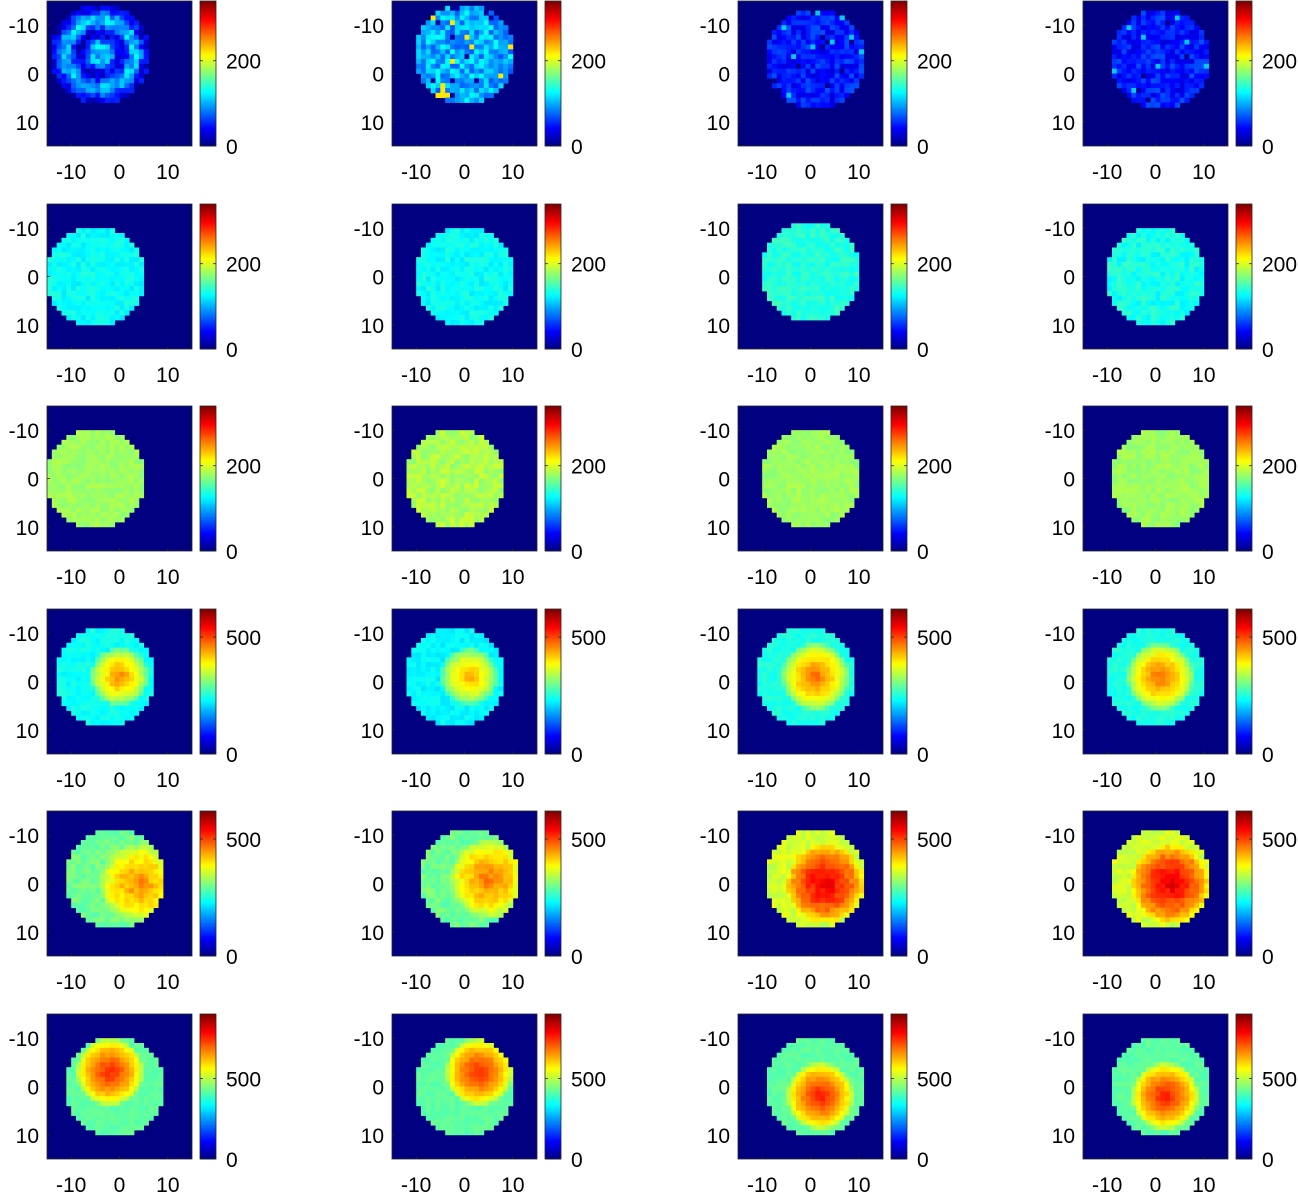 The image size is (1298, 1194). I want to click on x-tick-label: 10, so click(512, 577).